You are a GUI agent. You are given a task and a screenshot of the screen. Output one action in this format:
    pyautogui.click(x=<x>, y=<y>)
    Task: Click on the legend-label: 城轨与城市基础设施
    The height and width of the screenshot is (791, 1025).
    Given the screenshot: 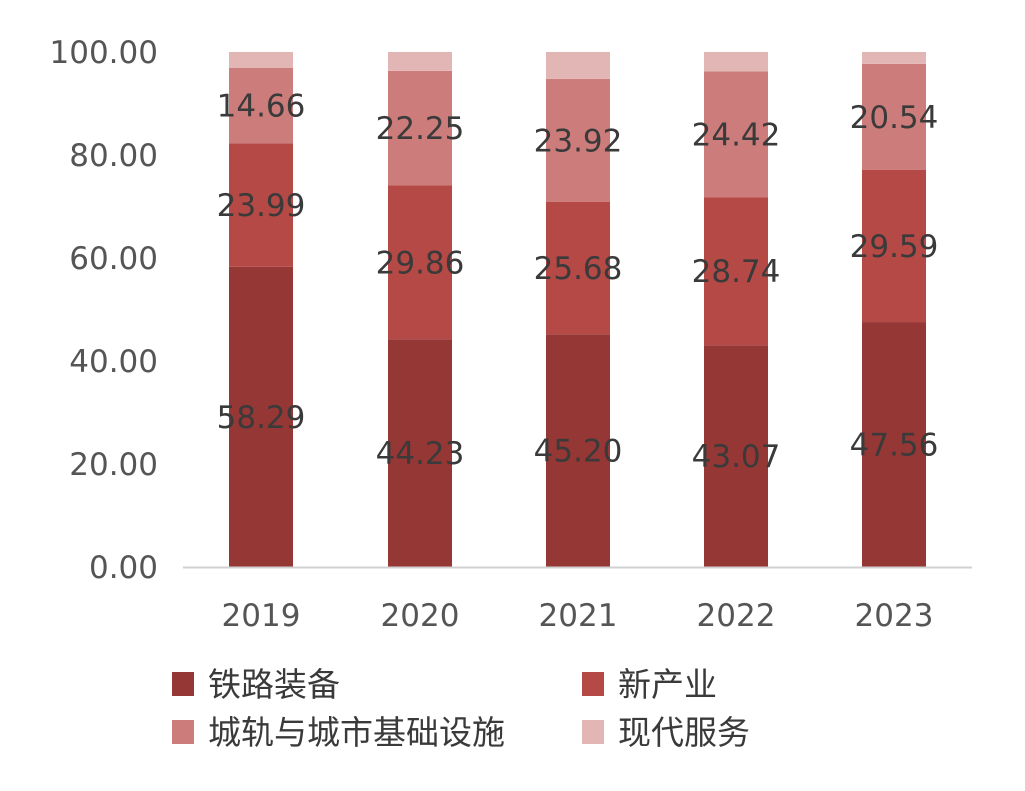 What is the action you would take?
    pyautogui.click(x=356, y=732)
    